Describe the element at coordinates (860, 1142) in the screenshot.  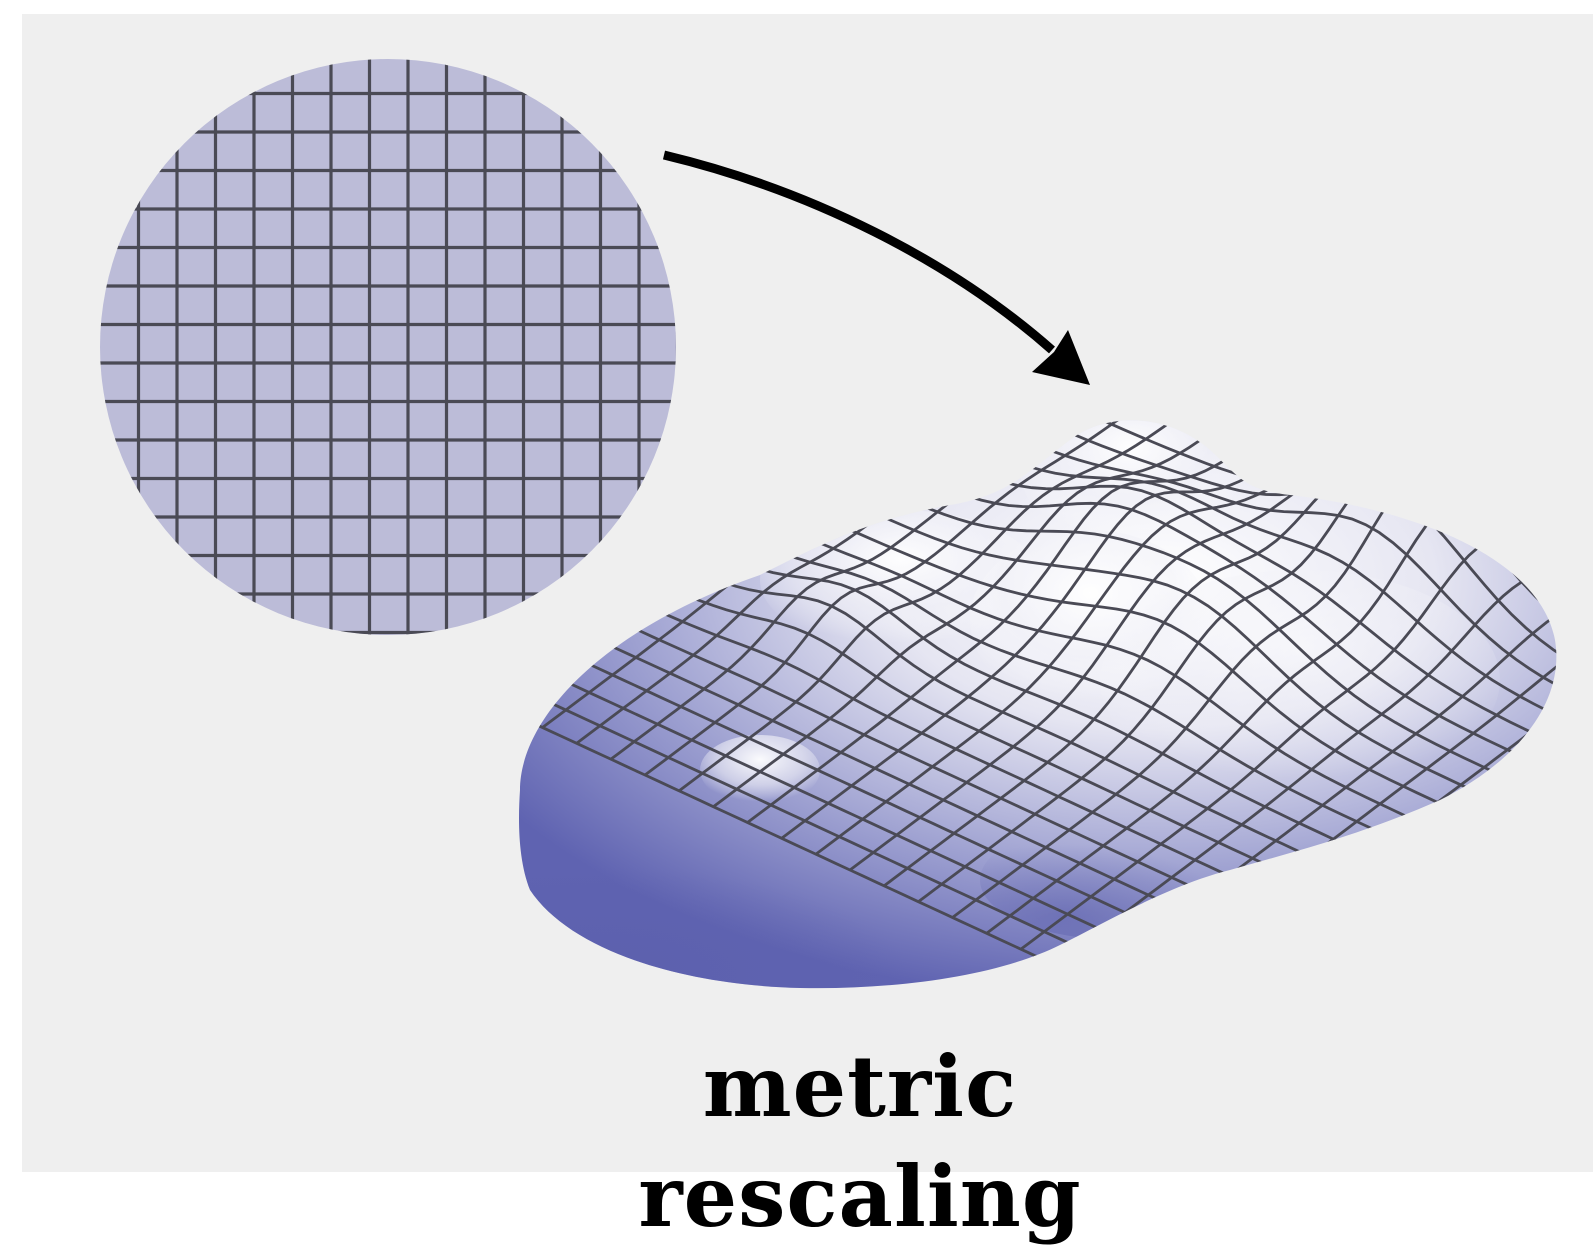
I see `caption-text: metric rescaling` at that location.